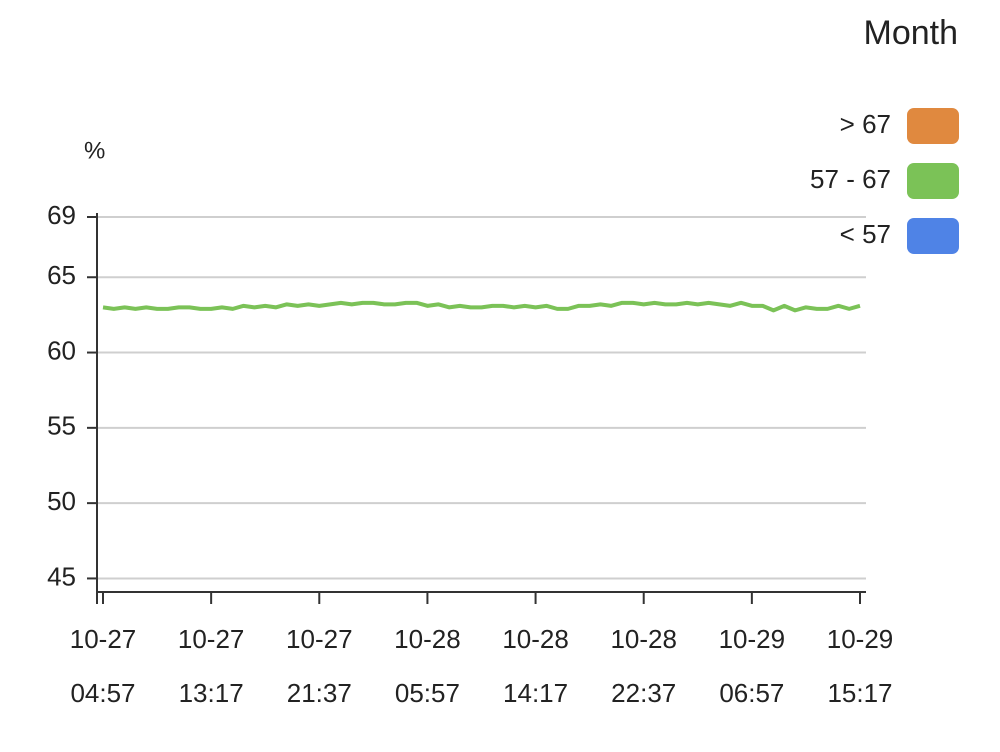 This screenshot has width=1000, height=752. What do you see at coordinates (859, 693) in the screenshot?
I see `x-tick-time: 15:17` at bounding box center [859, 693].